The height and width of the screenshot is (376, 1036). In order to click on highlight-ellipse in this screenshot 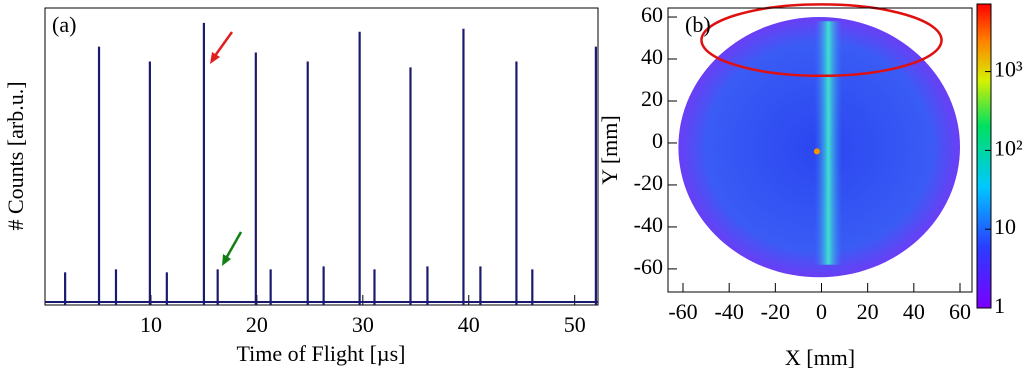, I will do `click(821, 40)`.